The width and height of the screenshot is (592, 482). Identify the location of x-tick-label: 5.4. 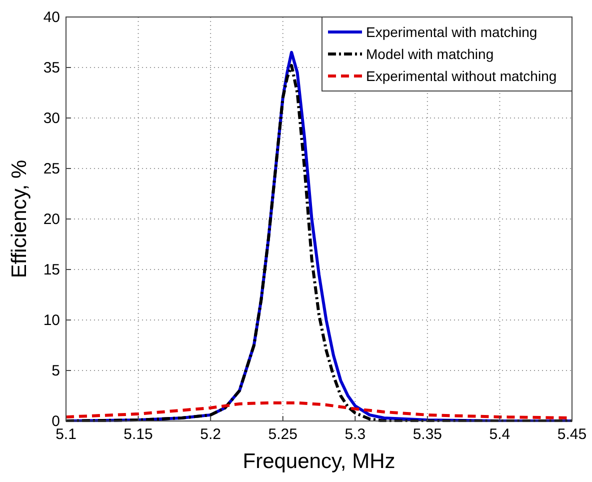
(499, 434).